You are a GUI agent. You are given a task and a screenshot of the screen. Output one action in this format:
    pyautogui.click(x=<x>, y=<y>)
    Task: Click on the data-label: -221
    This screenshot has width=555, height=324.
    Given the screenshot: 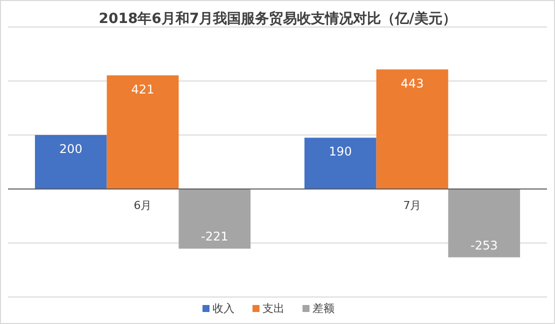 What is the action you would take?
    pyautogui.click(x=214, y=237)
    